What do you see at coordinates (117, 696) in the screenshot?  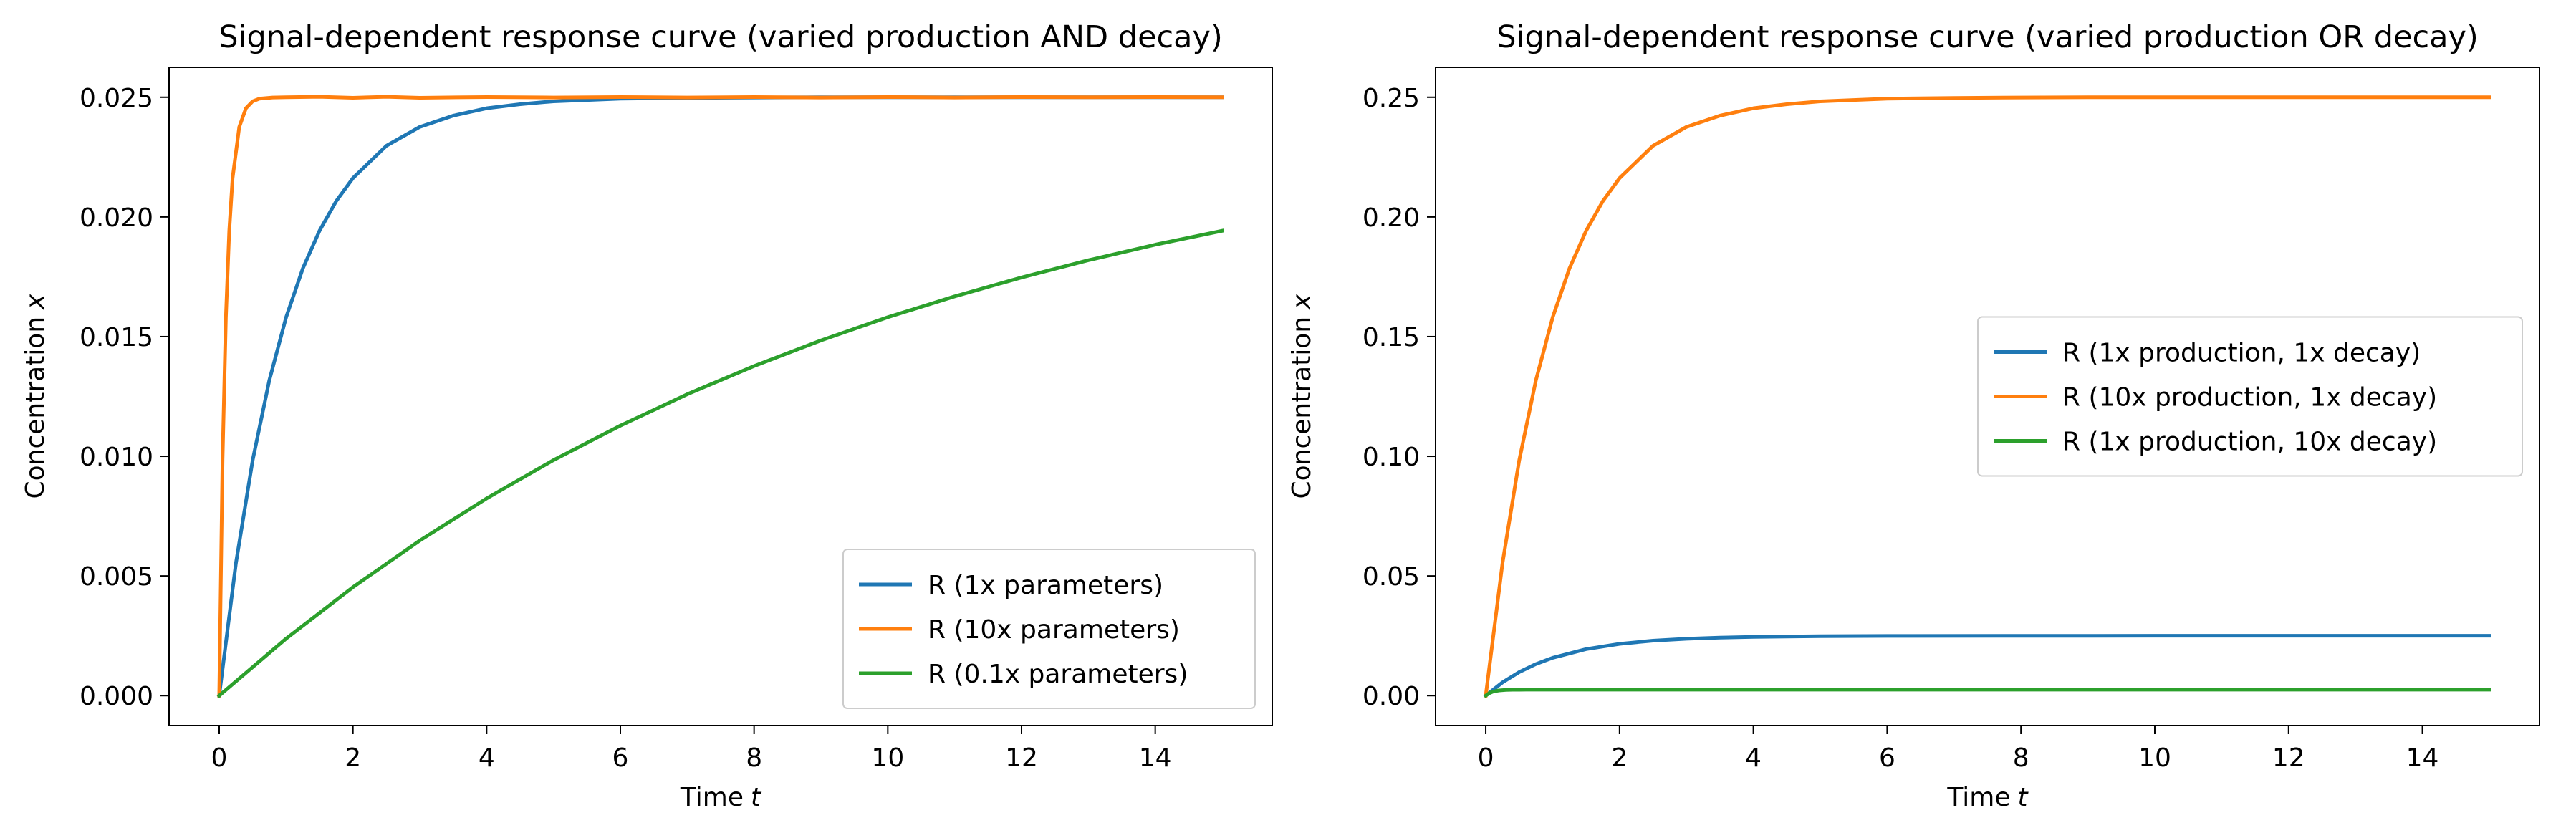 I see `y-tick-label: 0.000` at bounding box center [117, 696].